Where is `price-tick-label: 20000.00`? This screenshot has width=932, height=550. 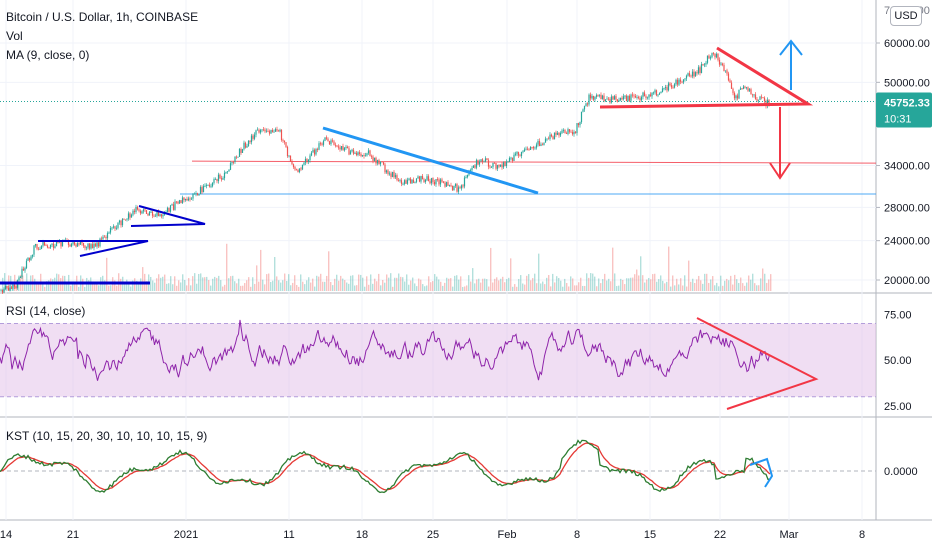 price-tick-label: 20000.00 is located at coordinates (907, 281).